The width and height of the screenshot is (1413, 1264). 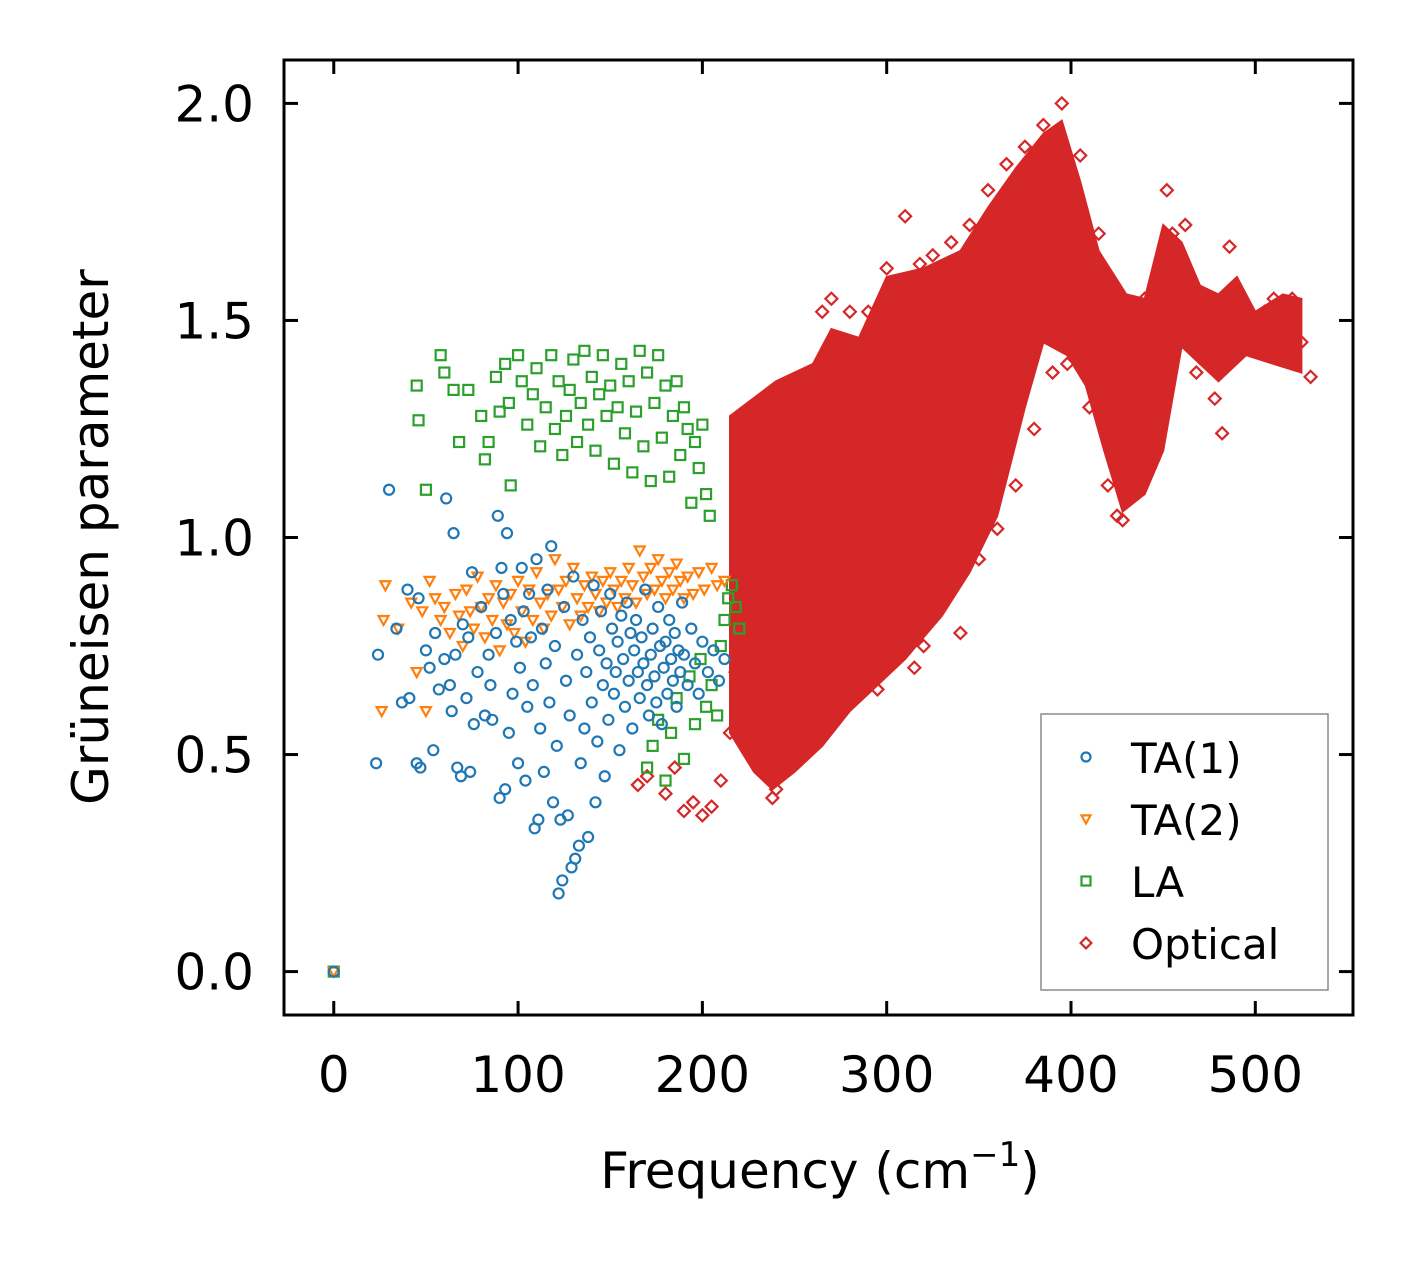 I want to click on x-tick-label: 200, so click(x=702, y=1075).